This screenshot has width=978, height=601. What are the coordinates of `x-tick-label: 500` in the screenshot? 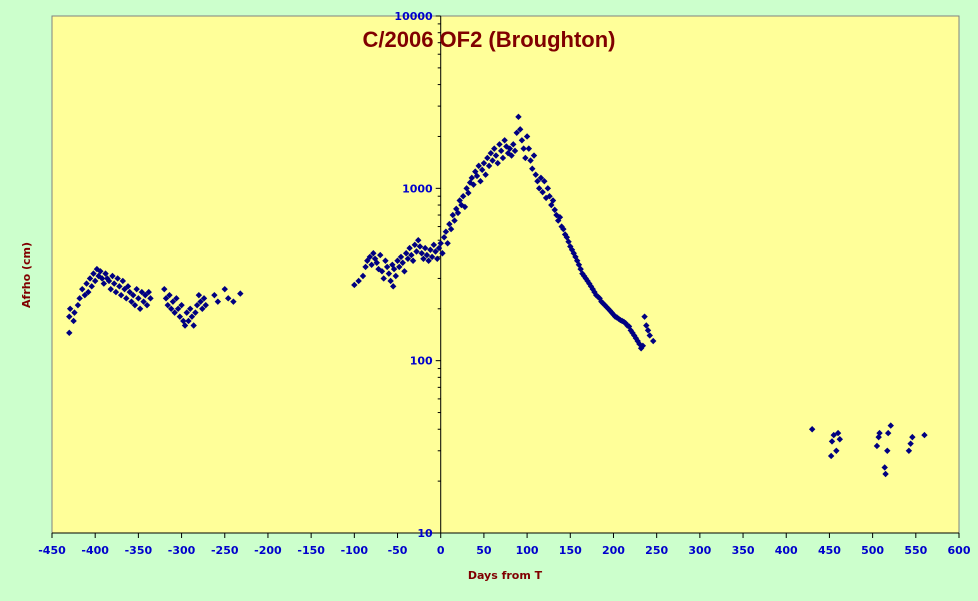 It's located at (872, 550).